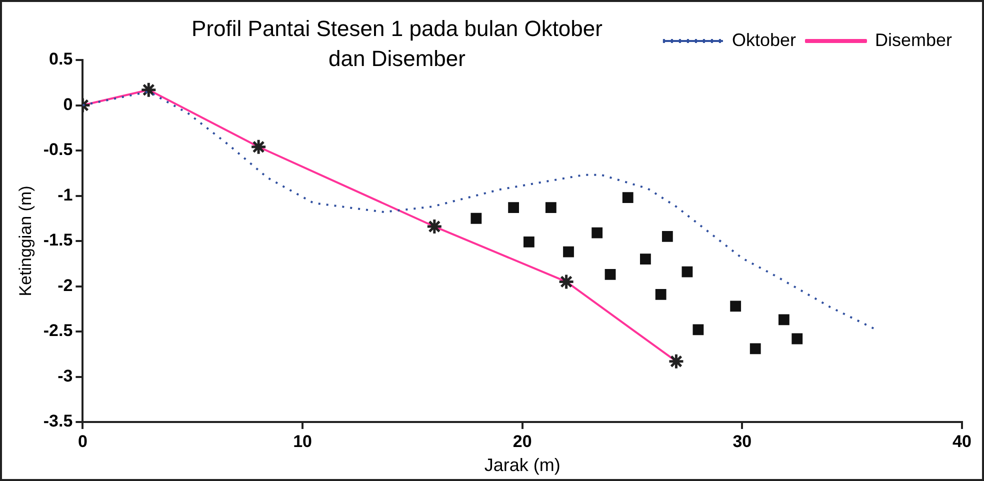 The image size is (984, 481). What do you see at coordinates (522, 465) in the screenshot?
I see `x-axis-title: Jarak (m)` at bounding box center [522, 465].